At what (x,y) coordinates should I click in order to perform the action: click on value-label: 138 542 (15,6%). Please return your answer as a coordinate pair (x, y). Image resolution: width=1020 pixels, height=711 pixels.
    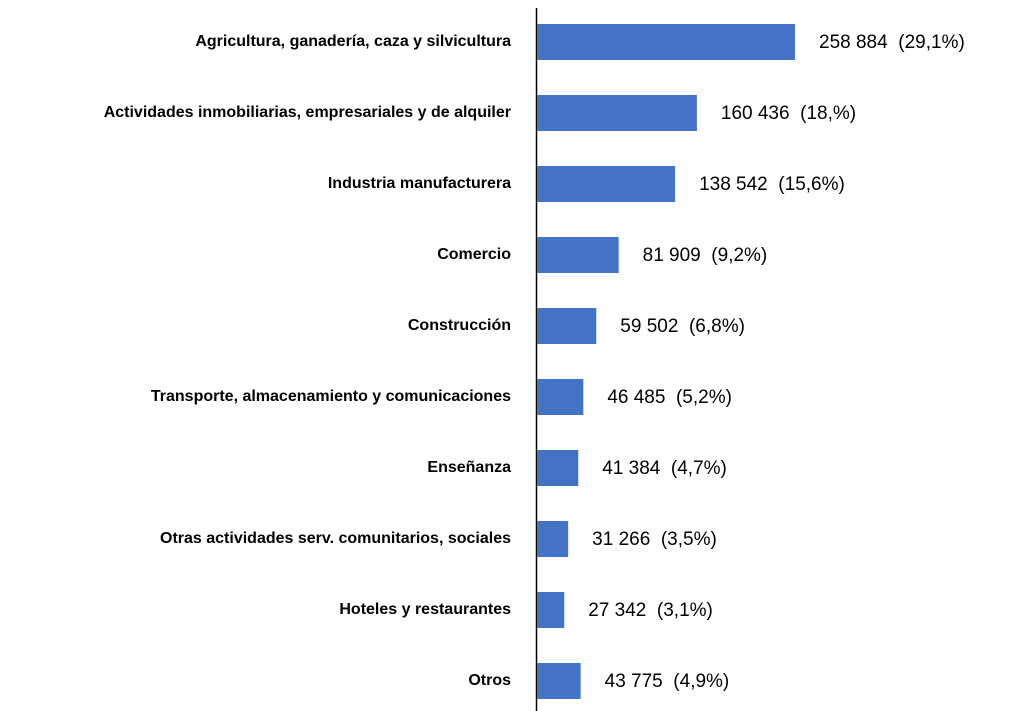
    Looking at the image, I should click on (772, 184).